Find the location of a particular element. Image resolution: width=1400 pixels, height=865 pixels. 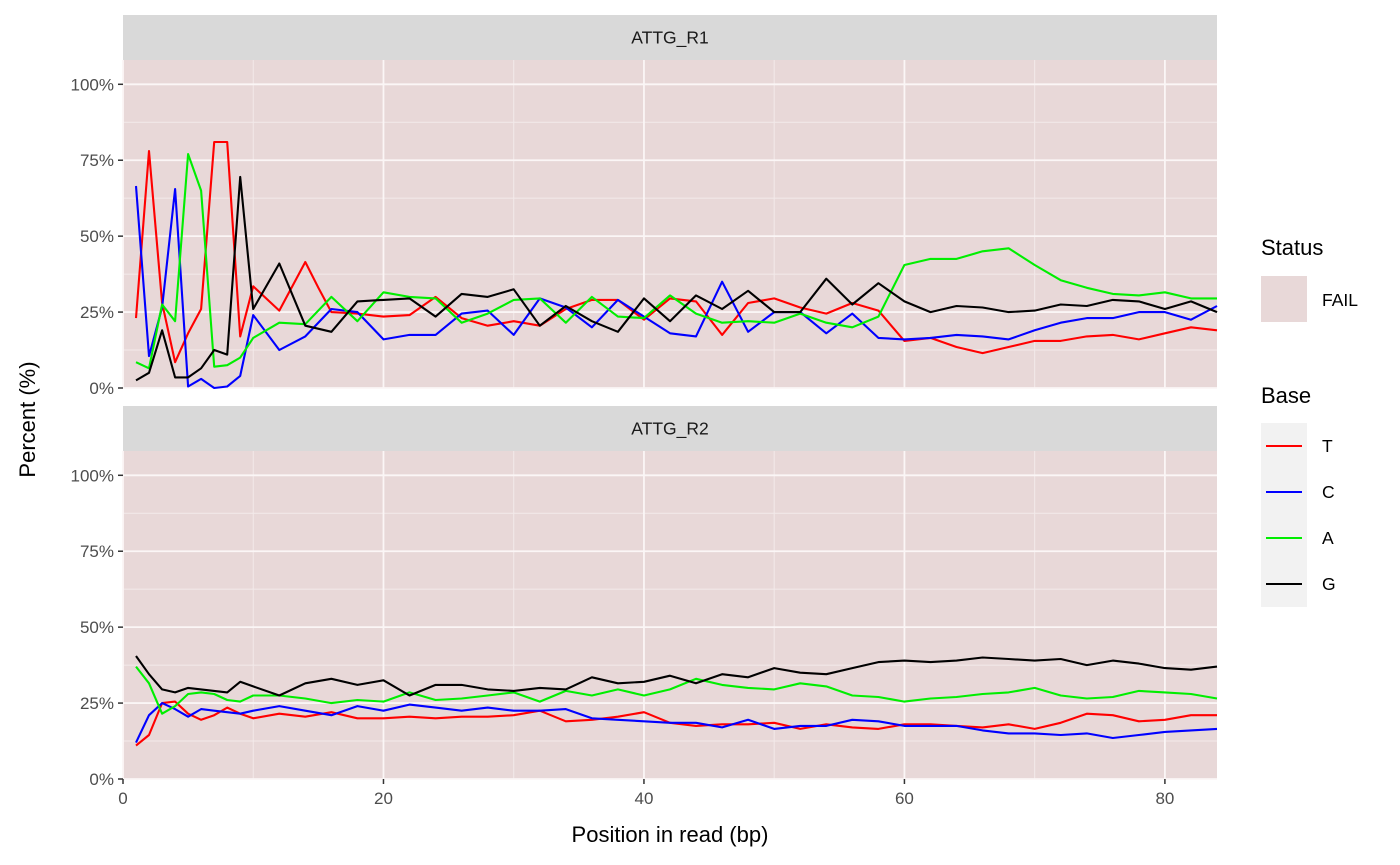

facet-strip-label: ATTG_R2 is located at coordinates (669, 429).